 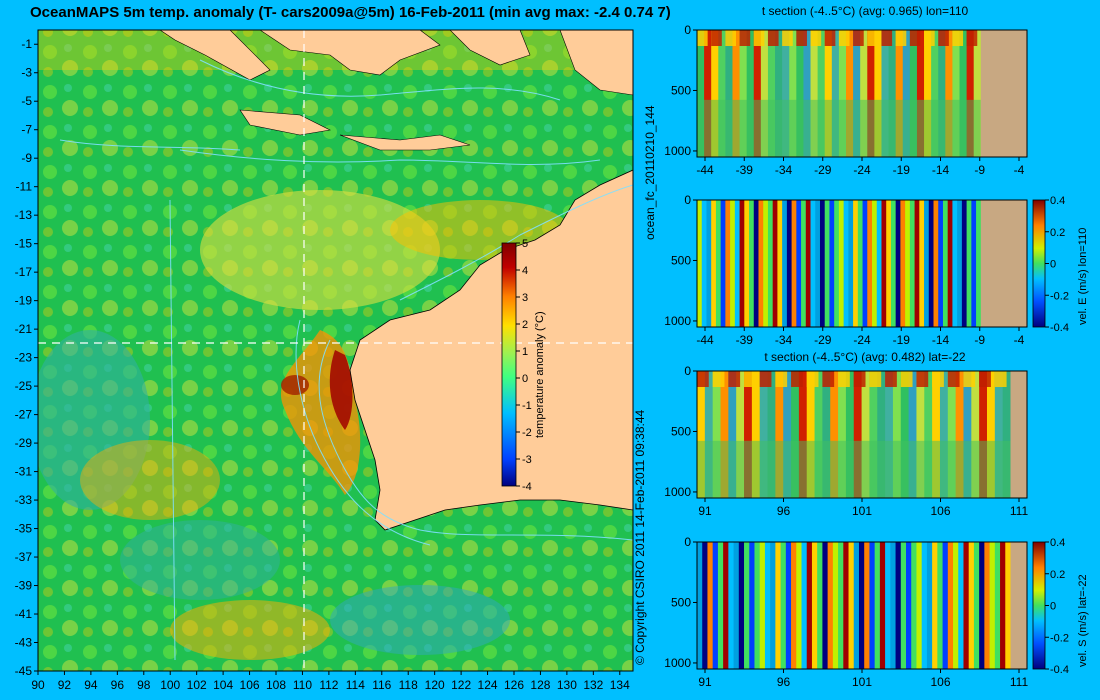 I want to click on colorbar-tick-label: 1, so click(x=525, y=352).